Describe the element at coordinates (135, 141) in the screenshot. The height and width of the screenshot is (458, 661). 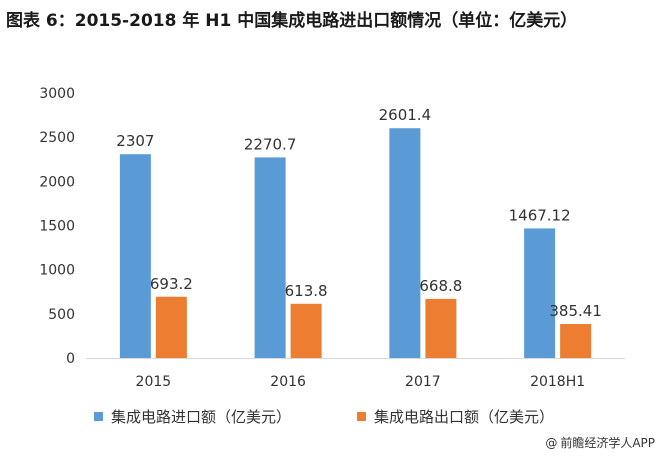
I see `data-label: 2307` at that location.